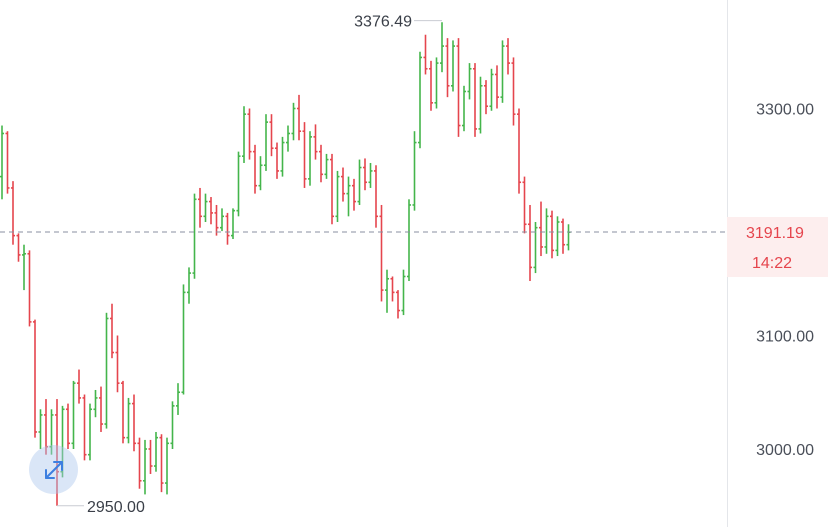 The height and width of the screenshot is (527, 828). I want to click on expand-arrows-icon, so click(53, 469).